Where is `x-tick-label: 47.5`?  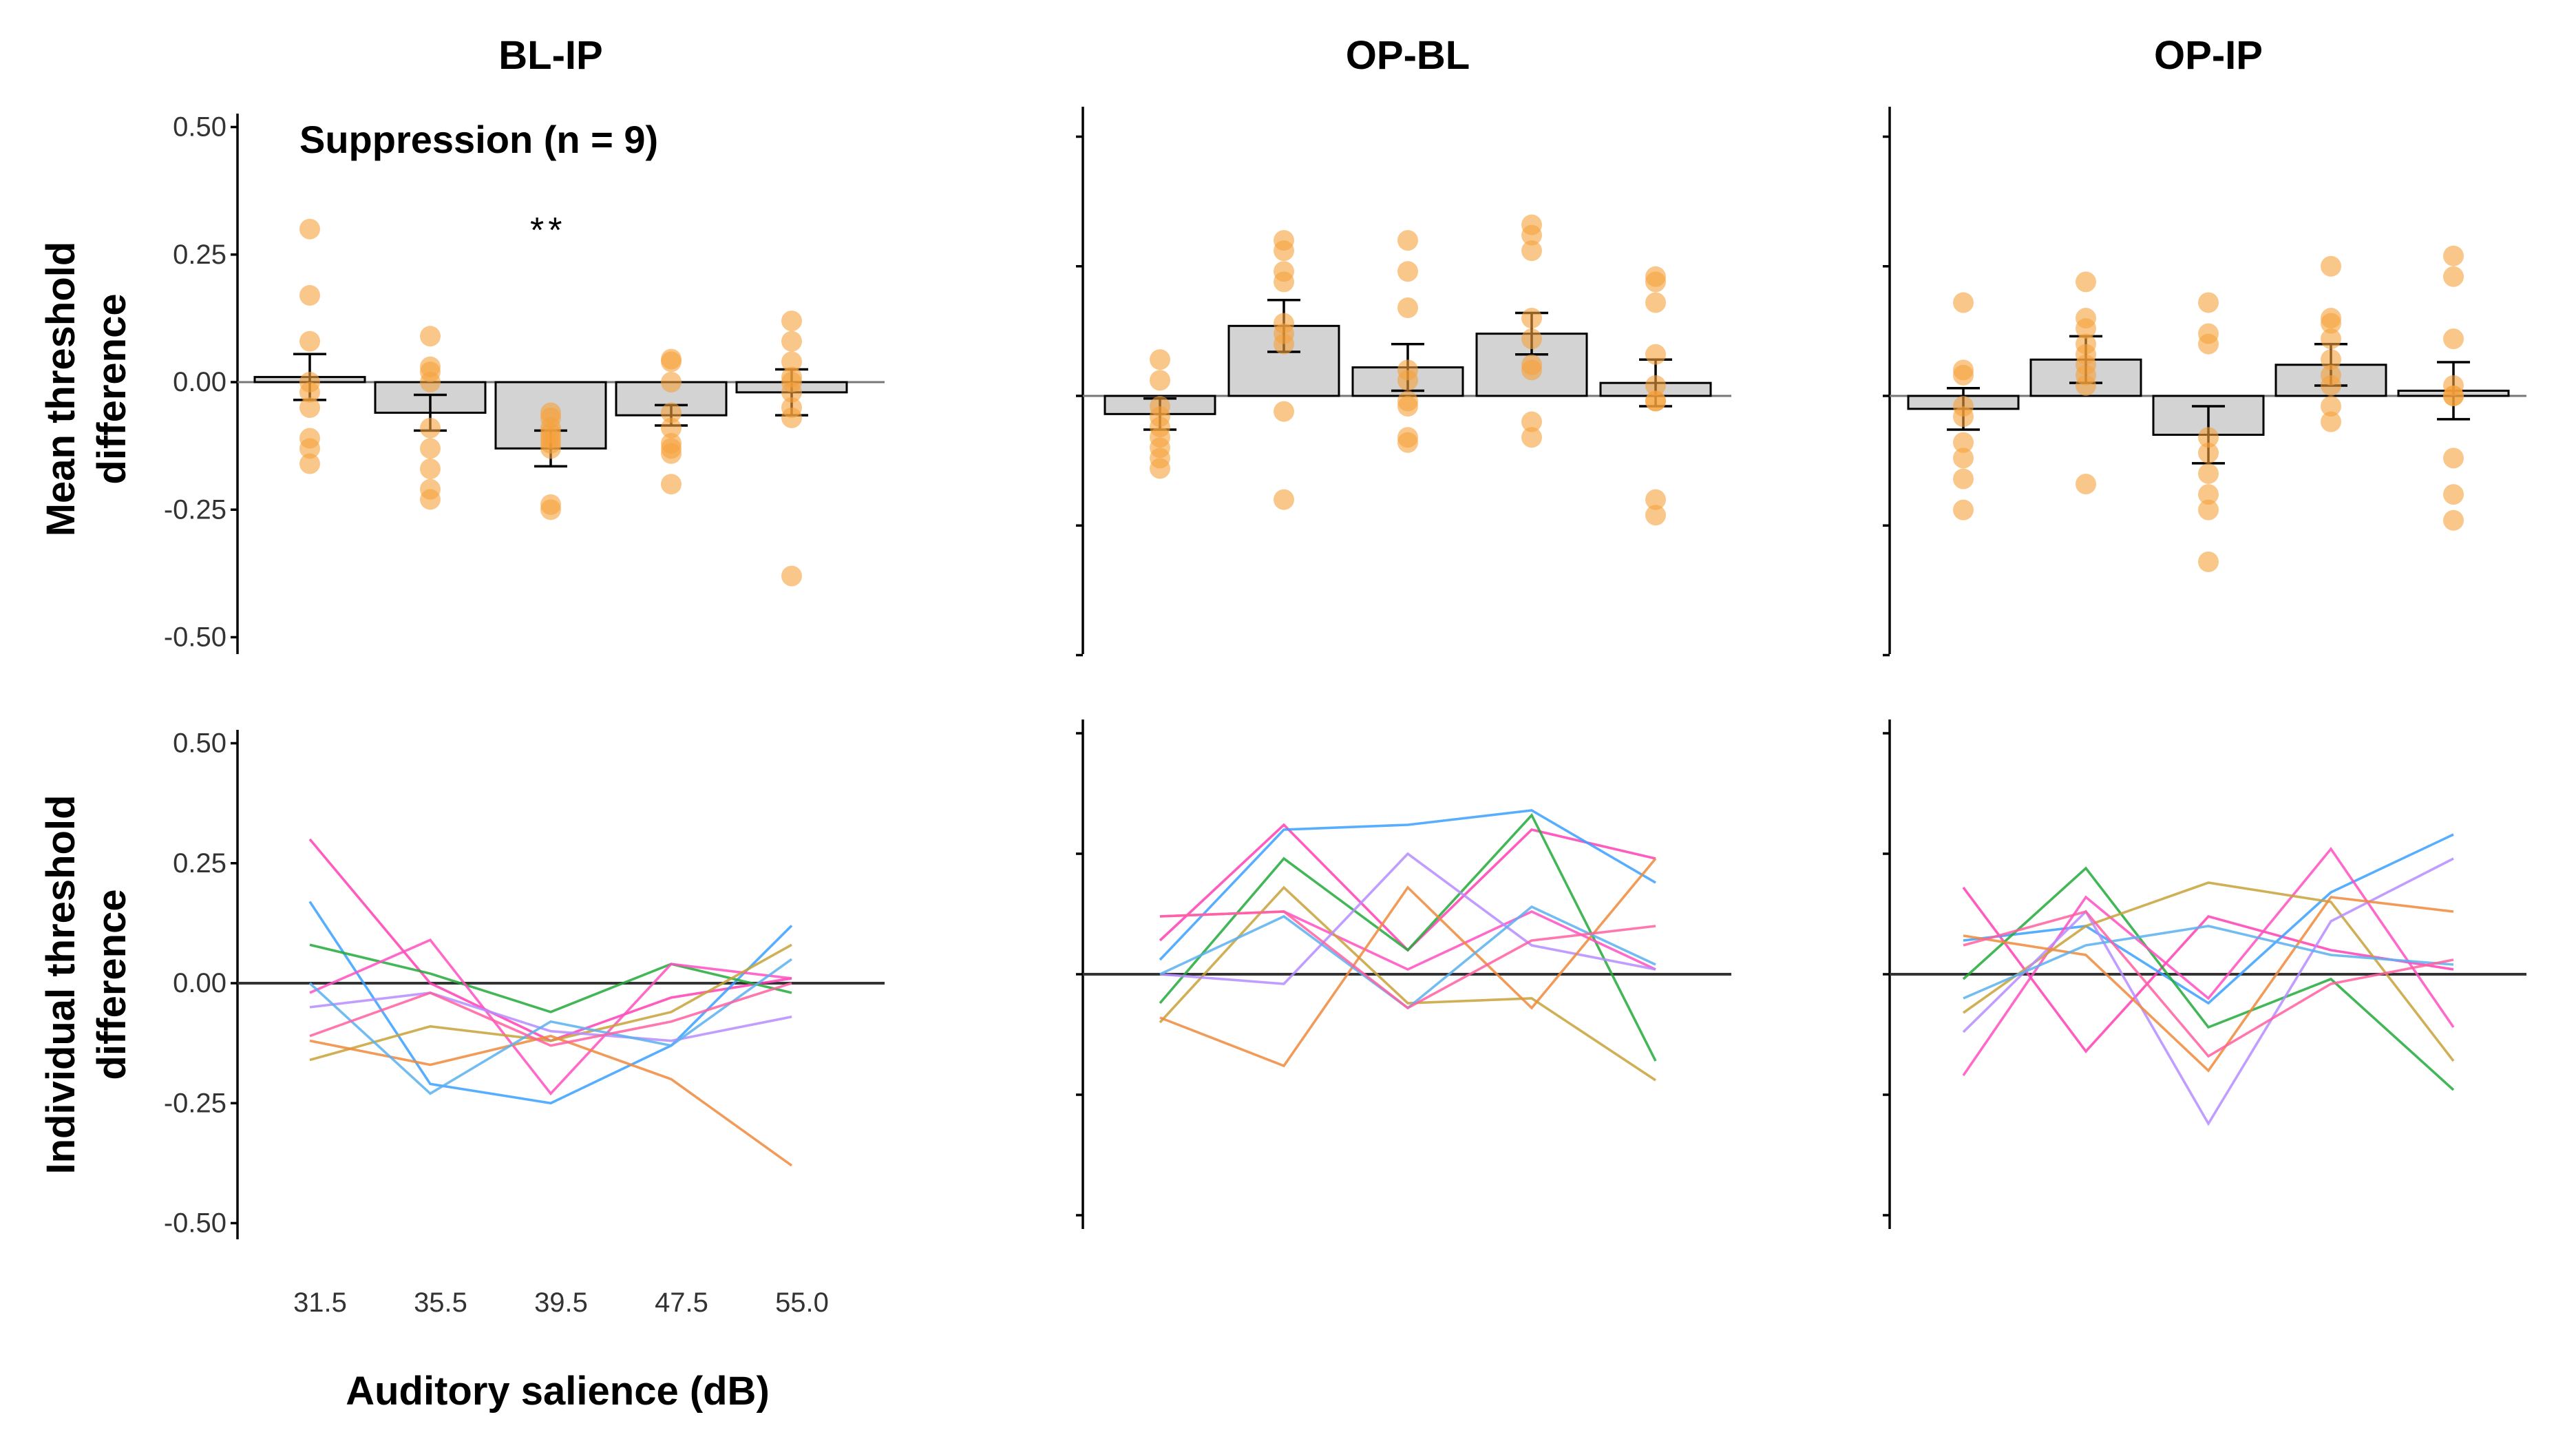 x-tick-label: 47.5 is located at coordinates (682, 1303).